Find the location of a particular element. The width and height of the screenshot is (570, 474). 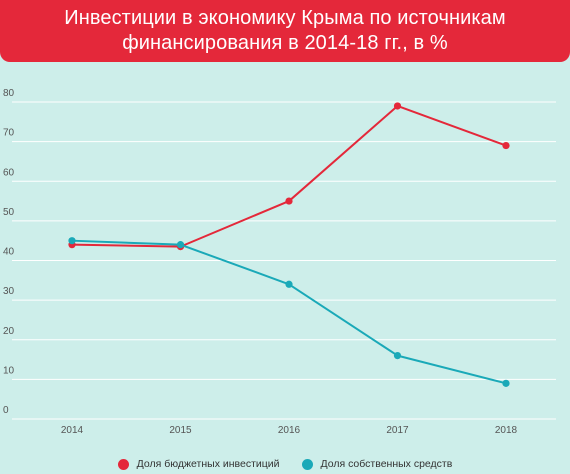

chart-title-line-2: финансирования в 2014-18 гг., в % is located at coordinates (285, 43).